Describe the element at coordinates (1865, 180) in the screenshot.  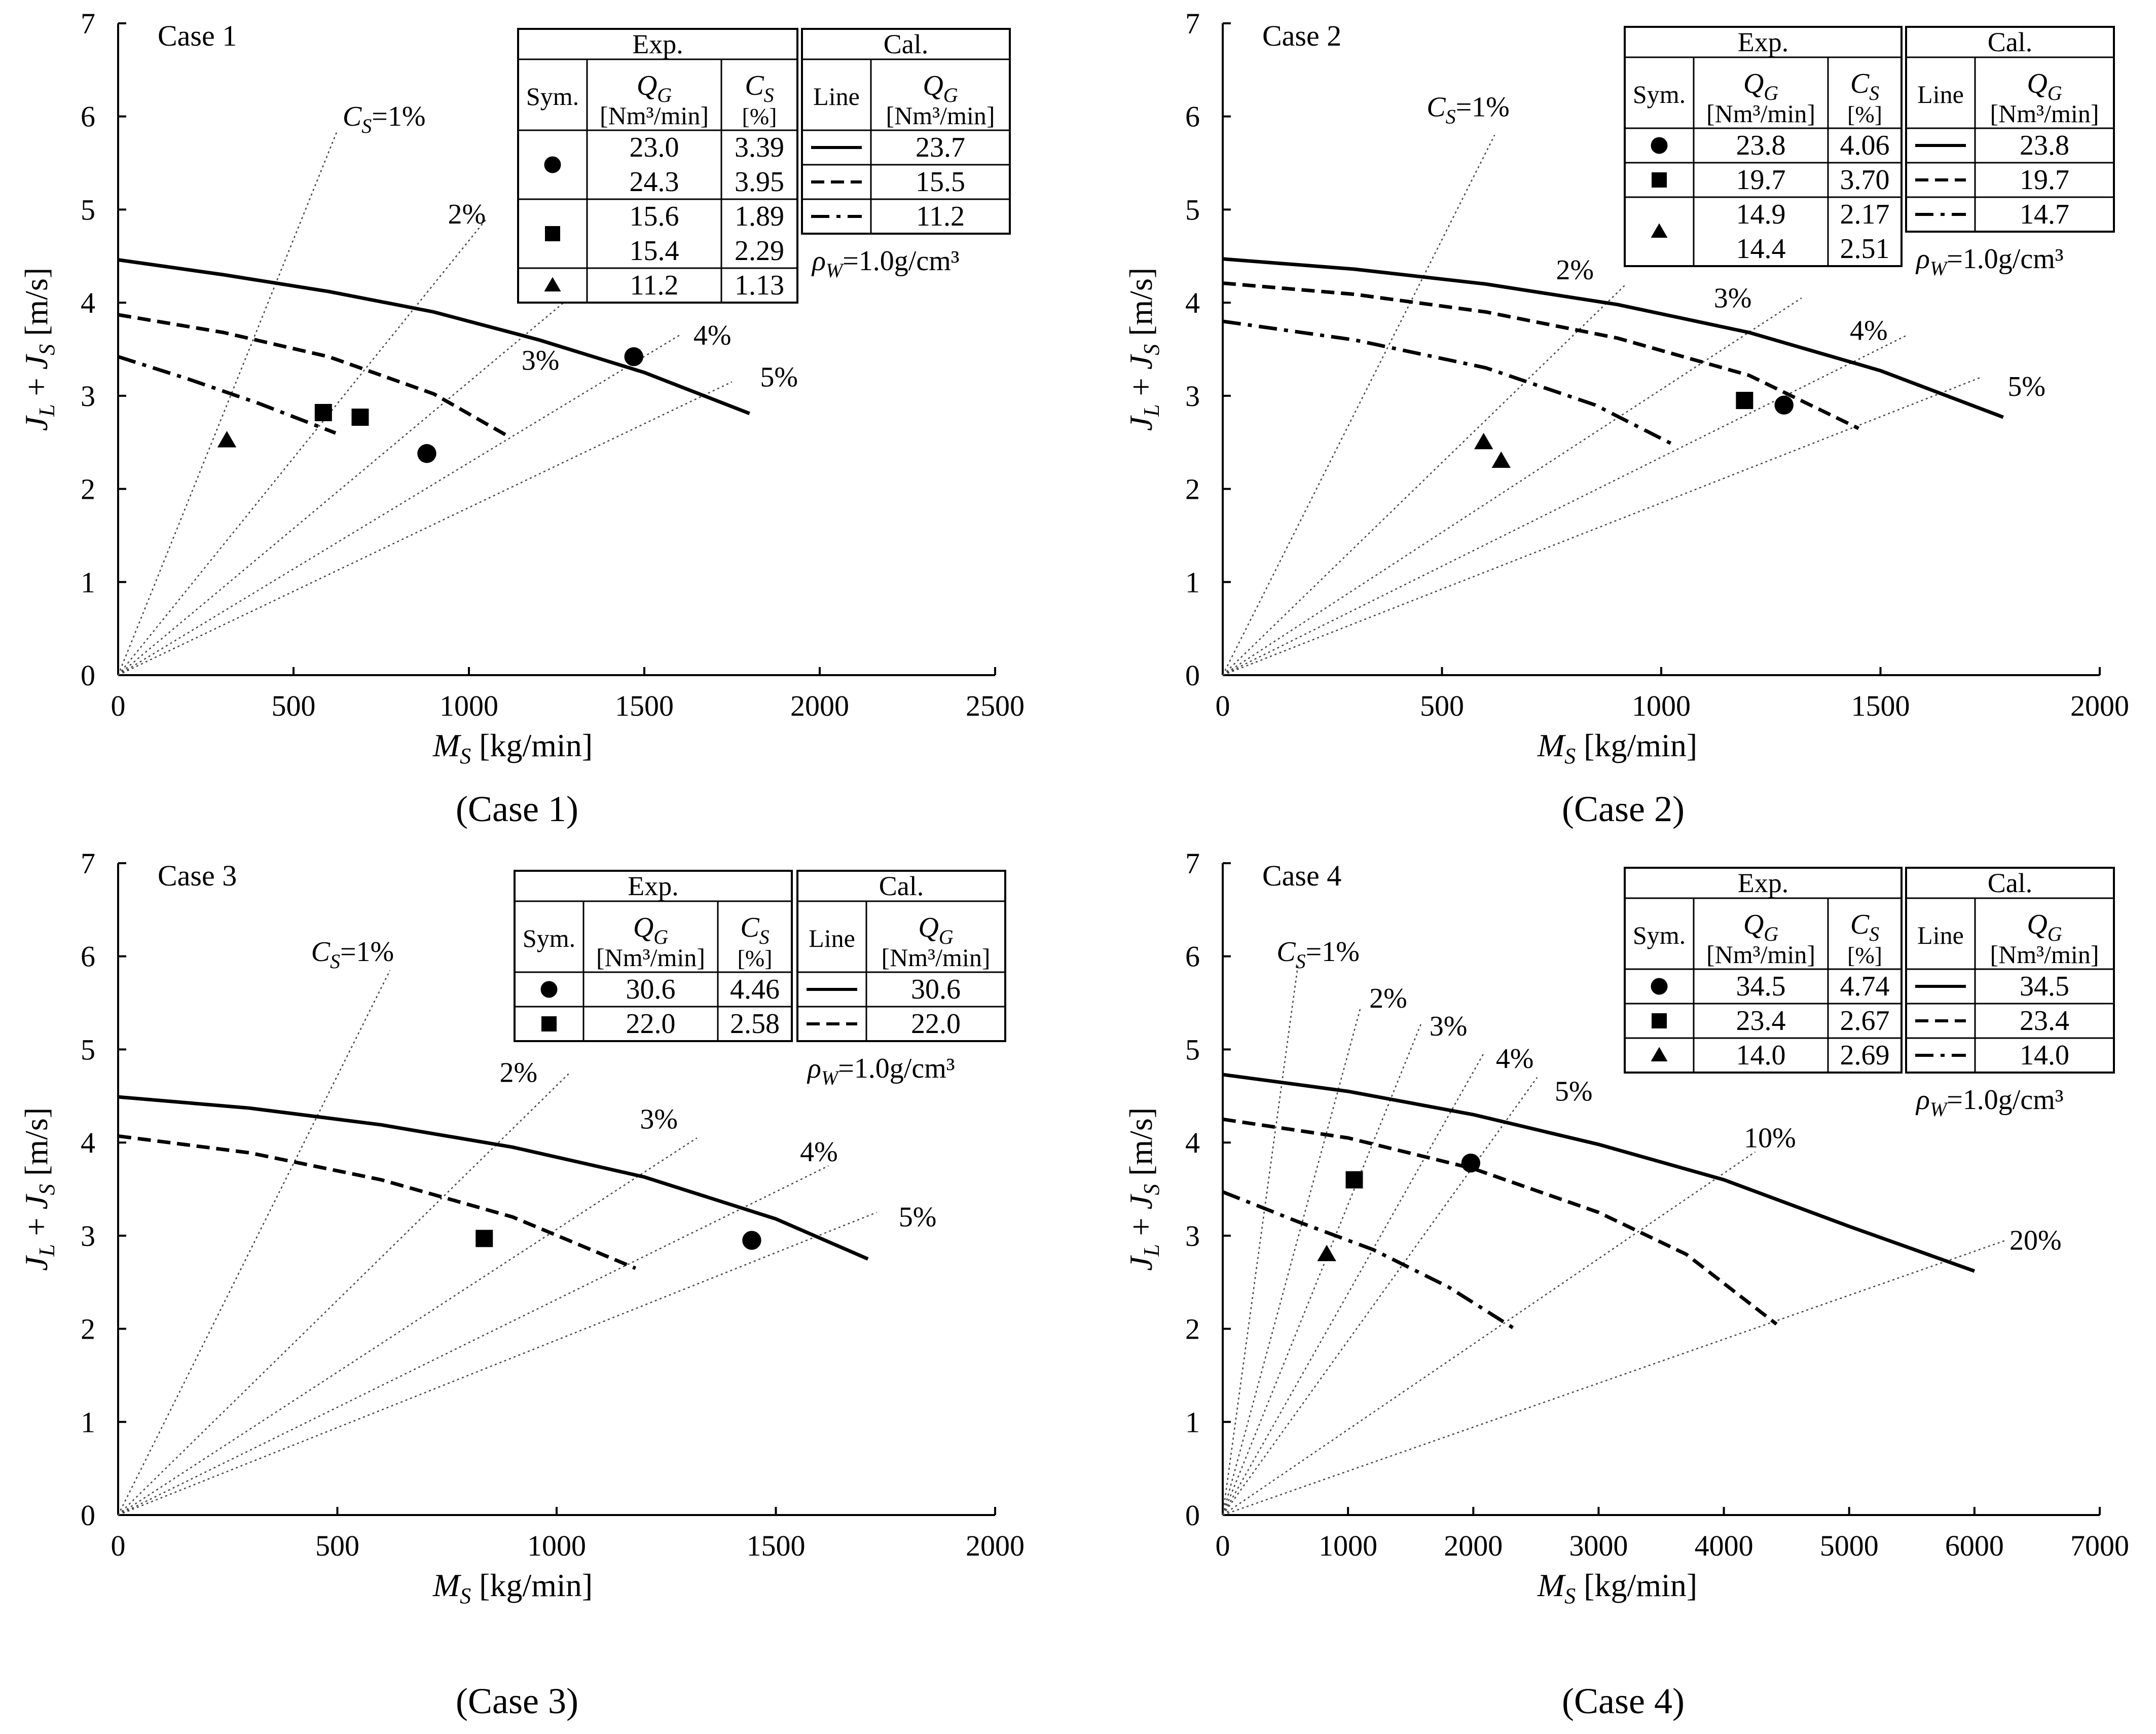
I see `legend-cs-value: 3.70` at that location.